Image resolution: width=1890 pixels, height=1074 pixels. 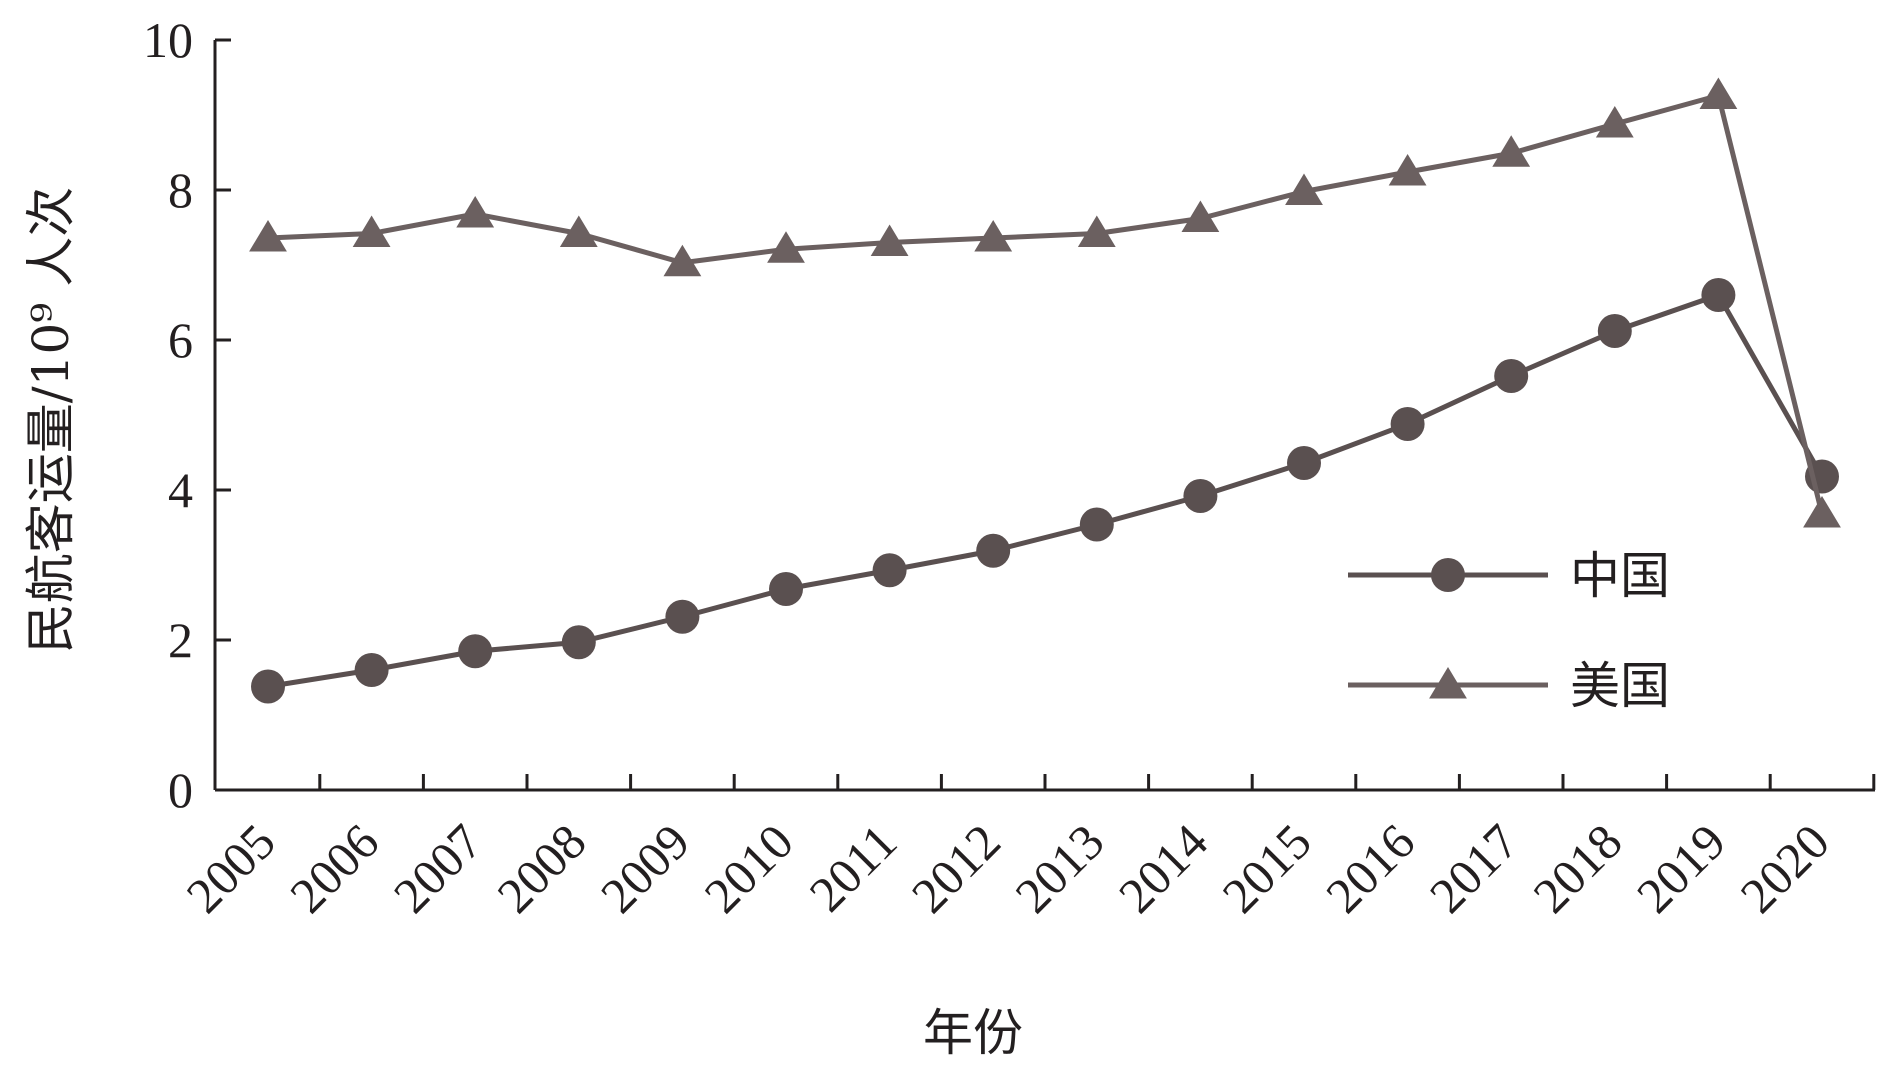 What do you see at coordinates (956, 868) in the screenshot?
I see `x-tick-label: 2012` at bounding box center [956, 868].